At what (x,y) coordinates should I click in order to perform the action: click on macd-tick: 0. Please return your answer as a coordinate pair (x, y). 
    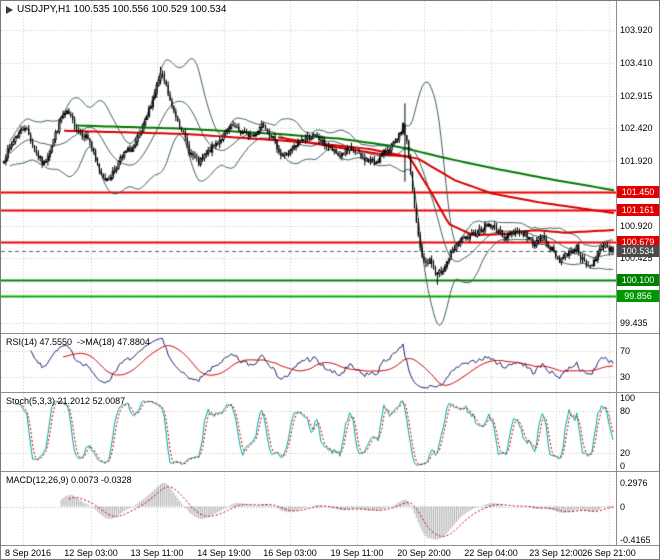
    Looking at the image, I should click on (623, 506).